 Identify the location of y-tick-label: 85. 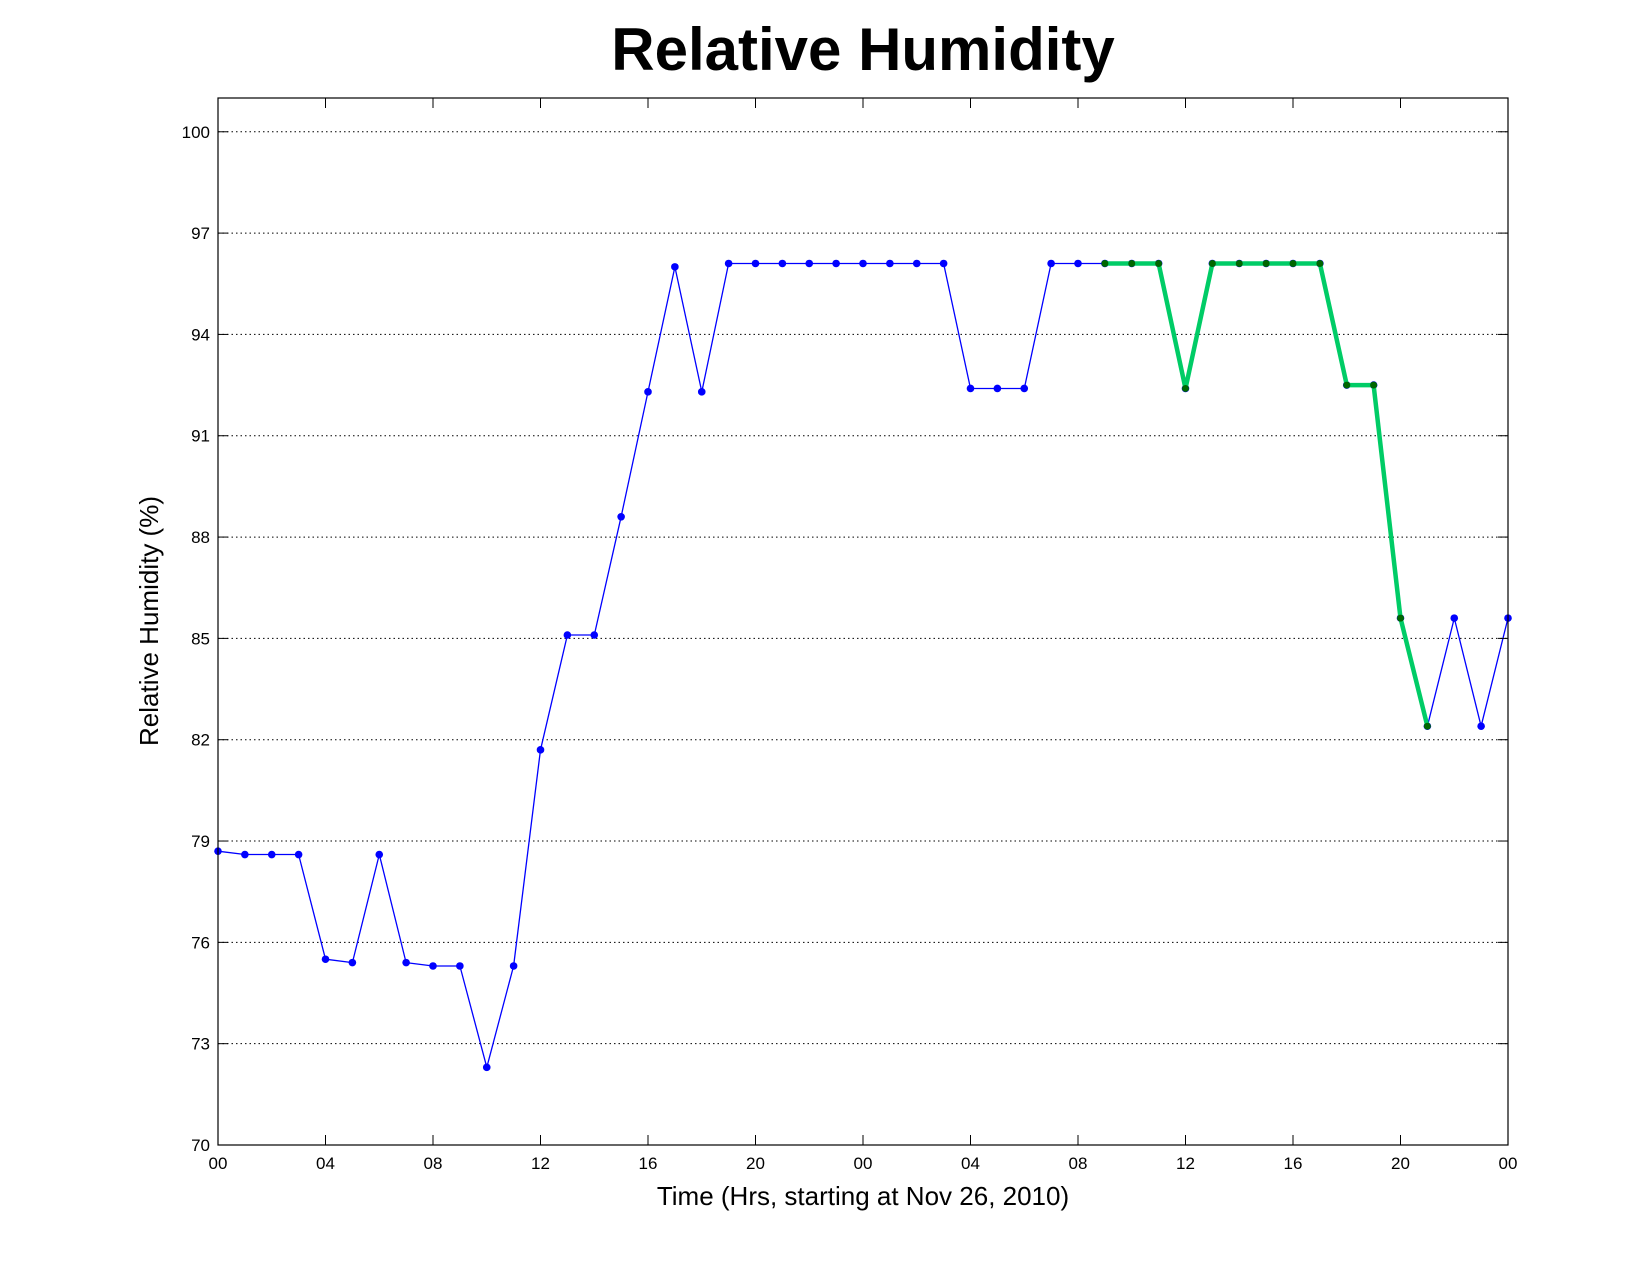
(200, 638).